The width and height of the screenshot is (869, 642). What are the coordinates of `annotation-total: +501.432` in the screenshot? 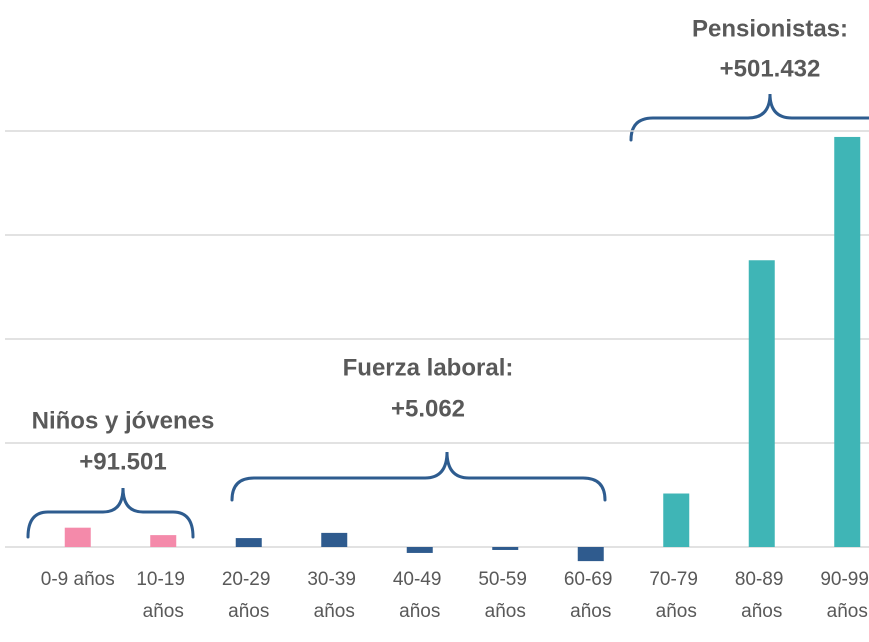 It's located at (770, 68).